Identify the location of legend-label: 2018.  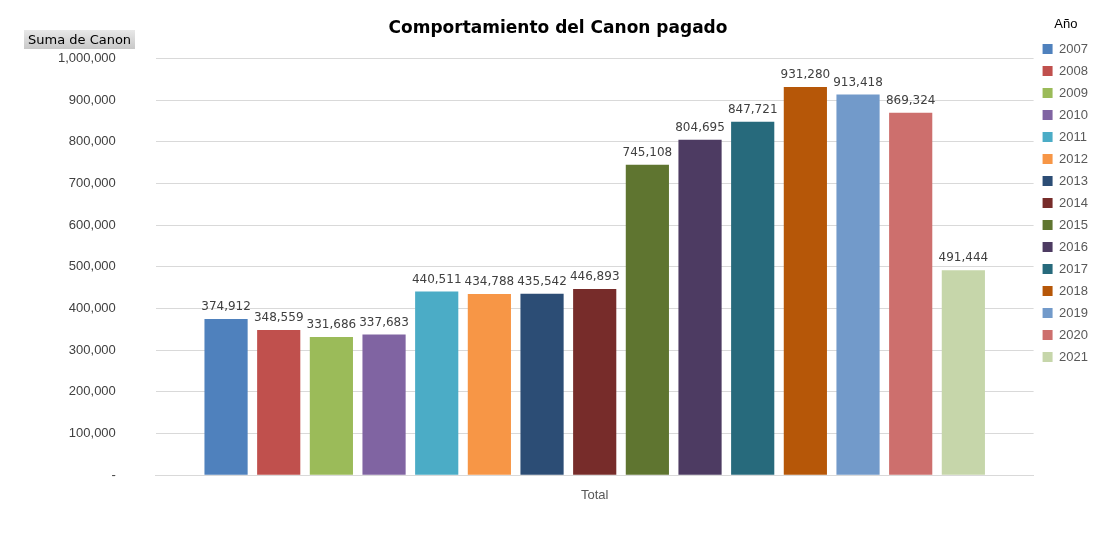
(1073, 290).